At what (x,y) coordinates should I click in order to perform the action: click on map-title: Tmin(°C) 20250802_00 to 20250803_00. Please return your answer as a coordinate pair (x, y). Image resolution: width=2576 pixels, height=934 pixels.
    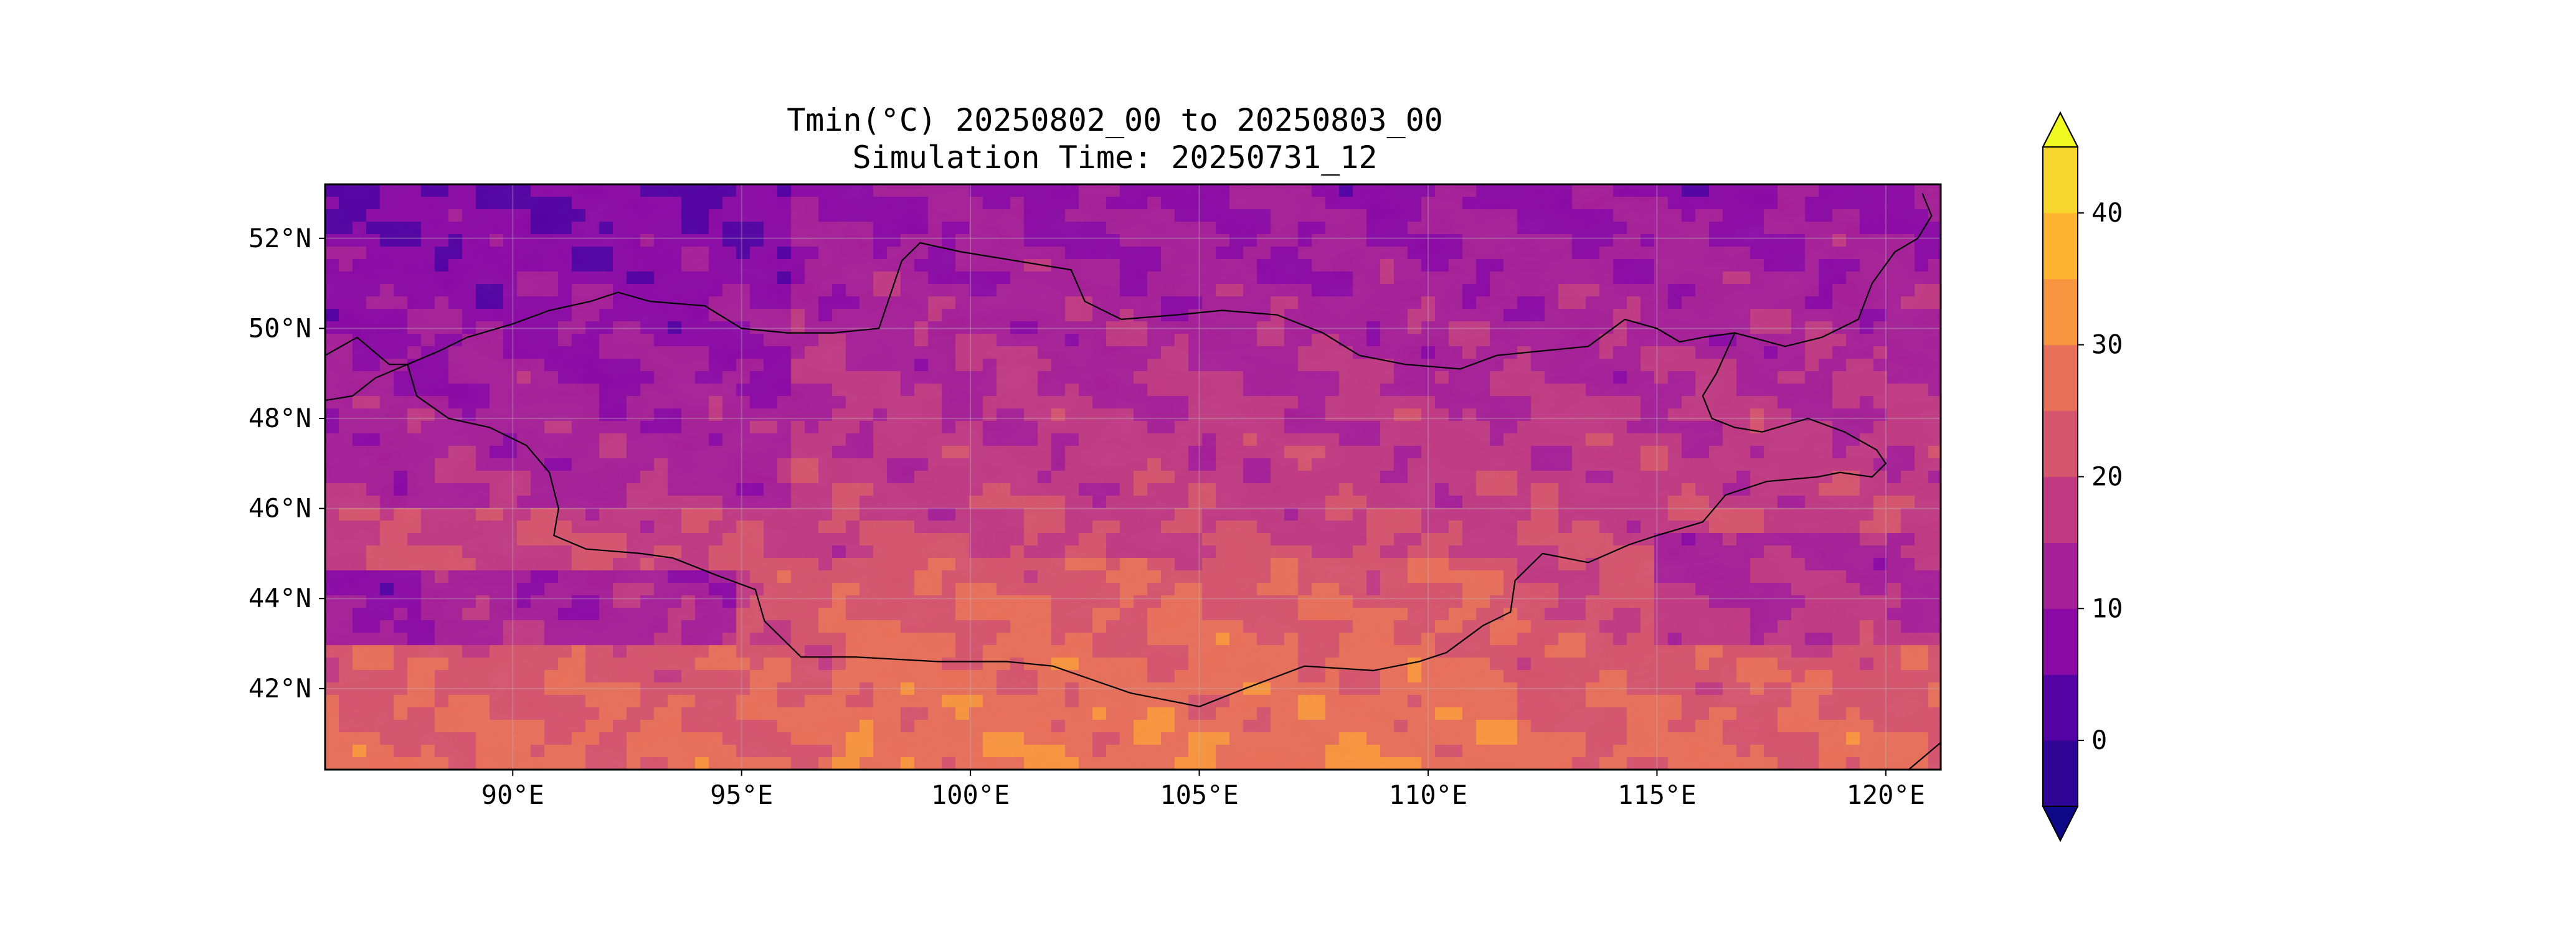
    Looking at the image, I should click on (1115, 120).